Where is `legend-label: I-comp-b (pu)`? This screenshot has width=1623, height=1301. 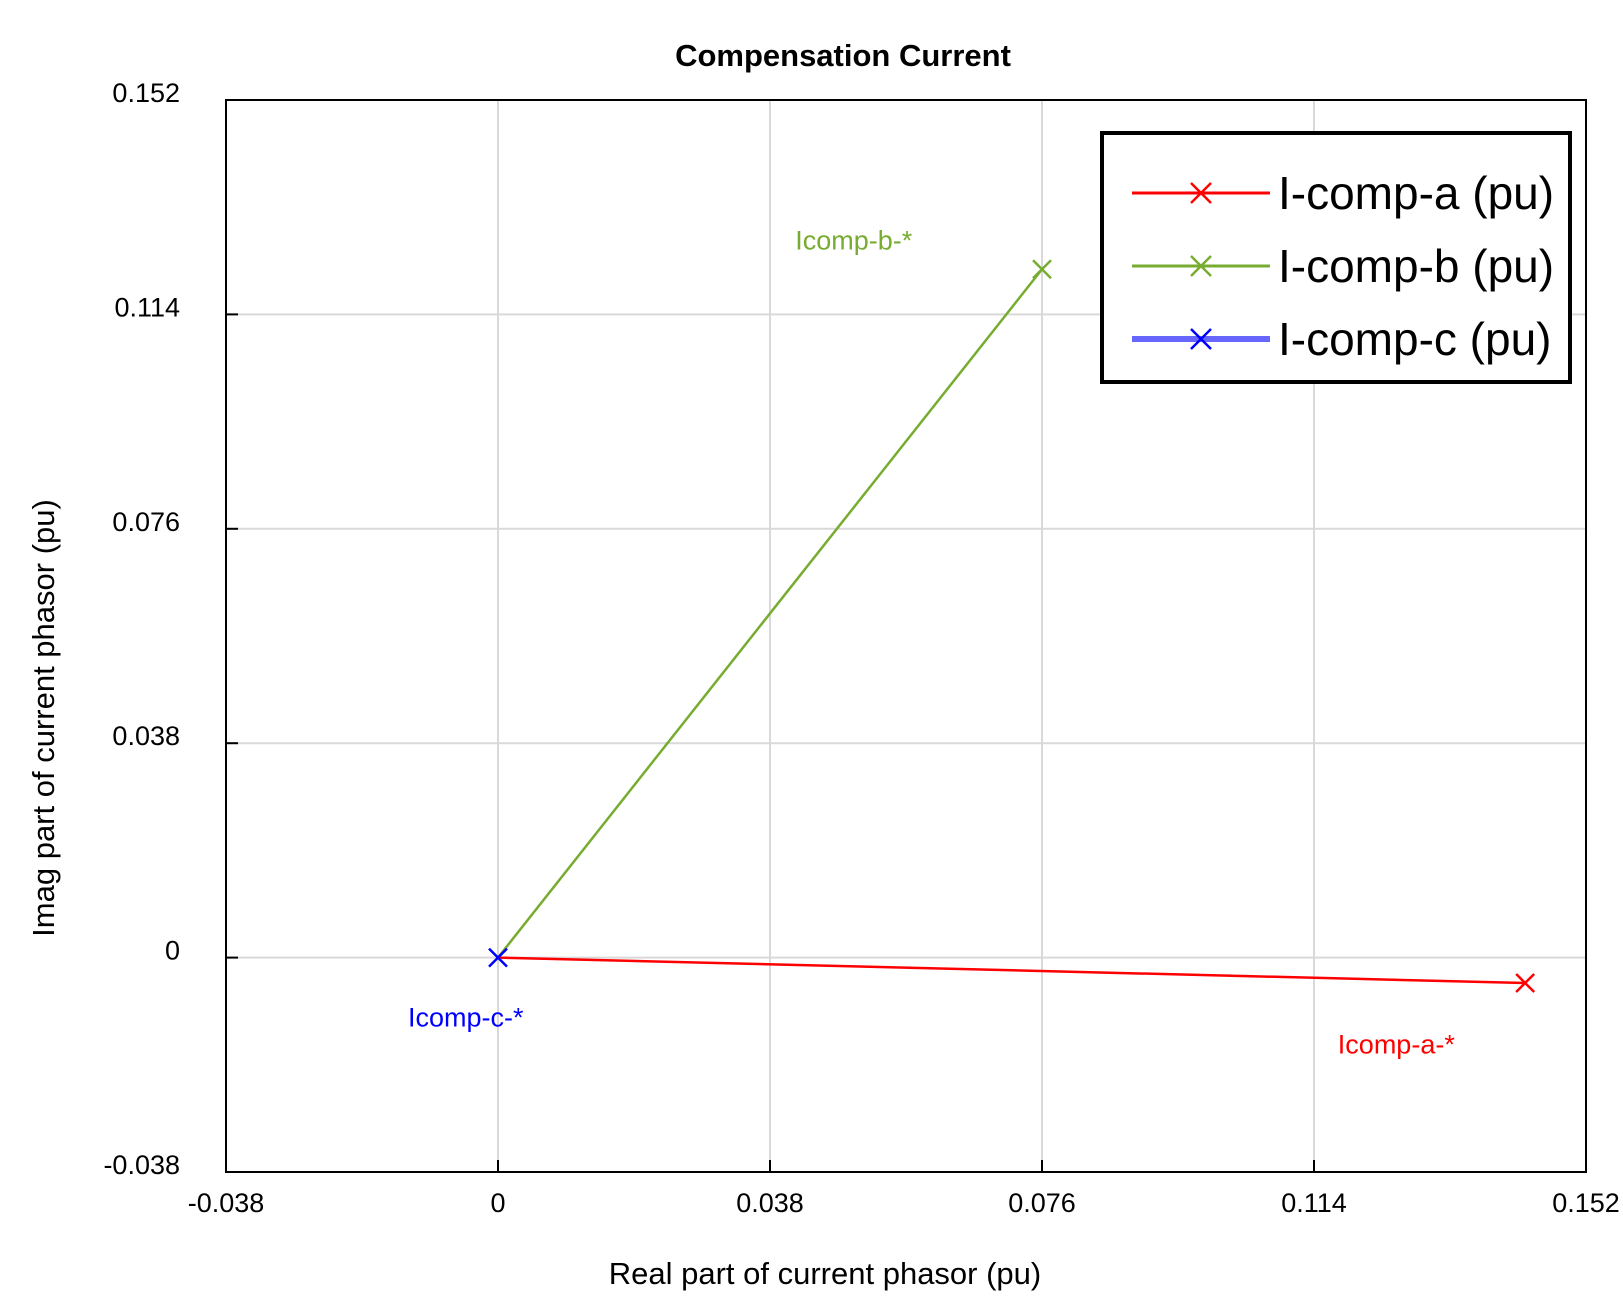 legend-label: I-comp-b (pu) is located at coordinates (1416, 266).